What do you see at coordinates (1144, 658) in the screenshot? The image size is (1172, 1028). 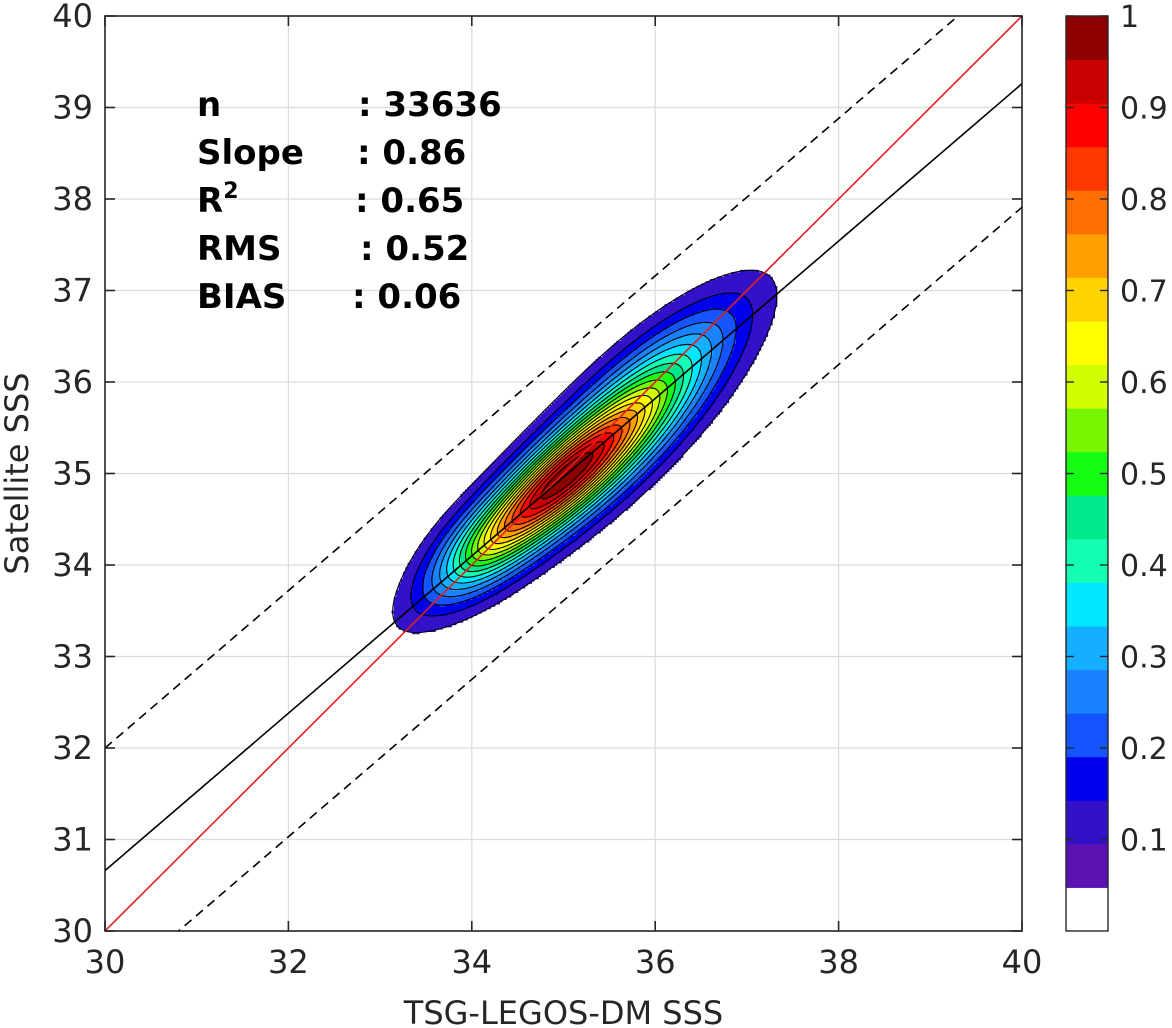 I see `colorbar-tick-label: 0.3` at bounding box center [1144, 658].